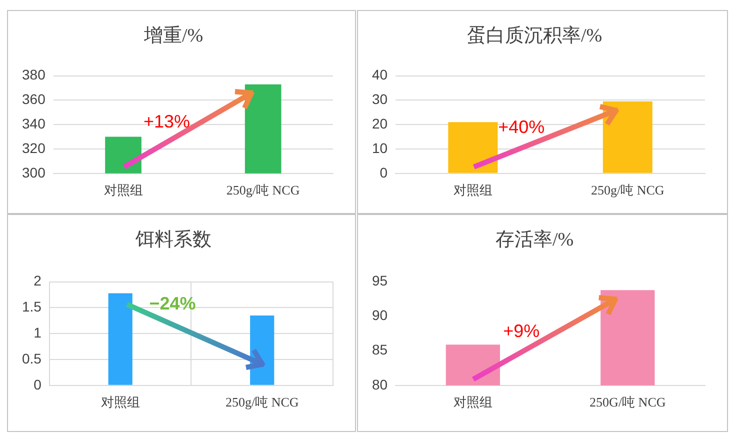 The image size is (736, 436). What do you see at coordinates (34, 74) in the screenshot?
I see `y-tick-label: 380` at bounding box center [34, 74].